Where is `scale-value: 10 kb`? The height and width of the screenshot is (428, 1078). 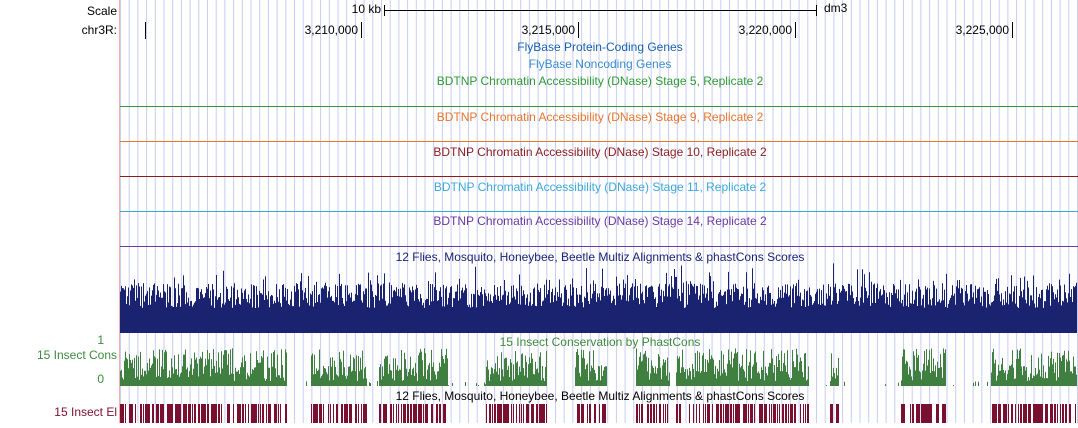 scale-value: 10 kb is located at coordinates (367, 9).